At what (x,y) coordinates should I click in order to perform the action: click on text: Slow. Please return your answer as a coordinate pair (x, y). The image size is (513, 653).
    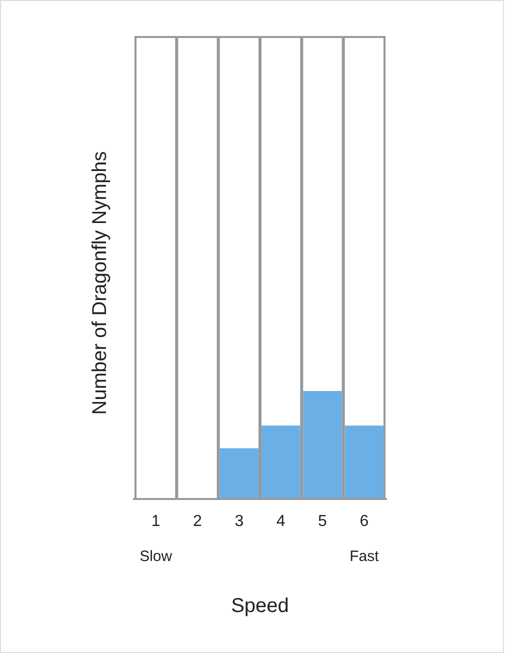
    Looking at the image, I should click on (156, 556).